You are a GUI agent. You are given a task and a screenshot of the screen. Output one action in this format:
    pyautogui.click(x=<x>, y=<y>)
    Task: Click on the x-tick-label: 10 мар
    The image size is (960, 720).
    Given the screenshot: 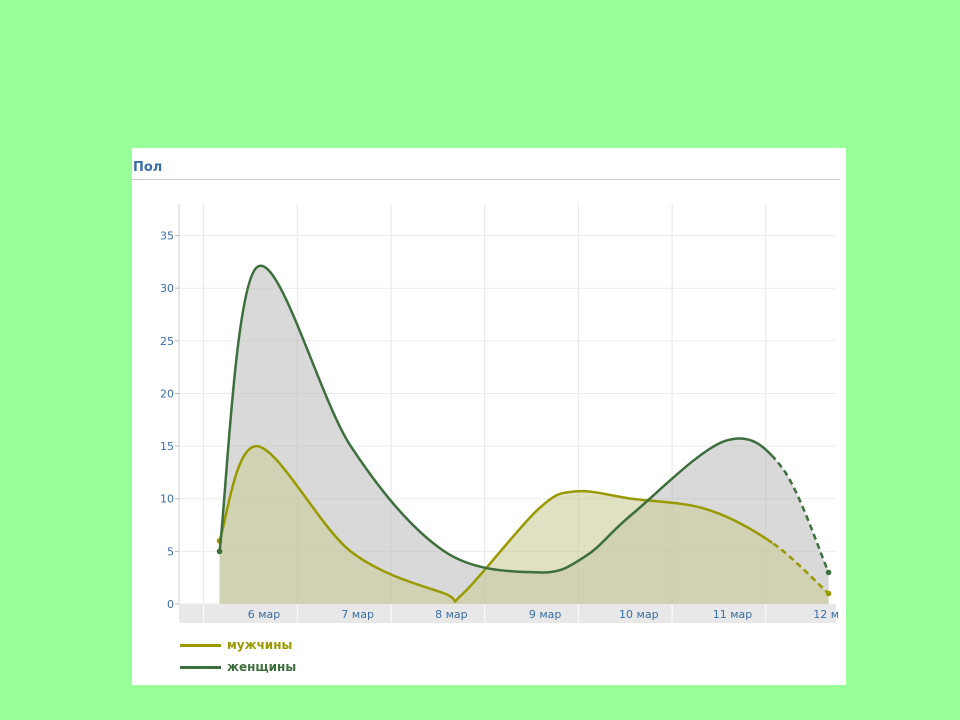 What is the action you would take?
    pyautogui.click(x=639, y=614)
    